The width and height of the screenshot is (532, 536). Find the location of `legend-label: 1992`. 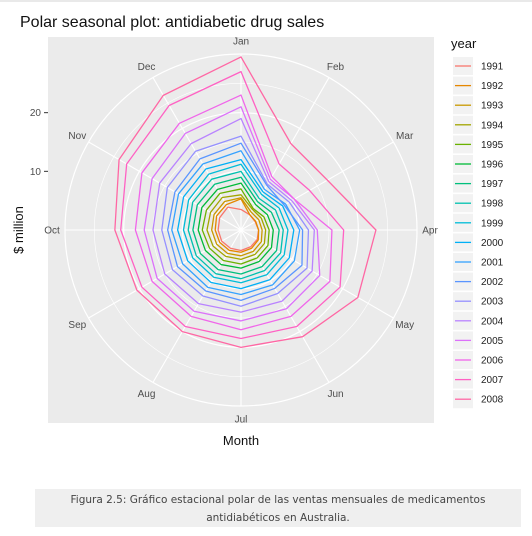

legend-label: 1992 is located at coordinates (492, 86).